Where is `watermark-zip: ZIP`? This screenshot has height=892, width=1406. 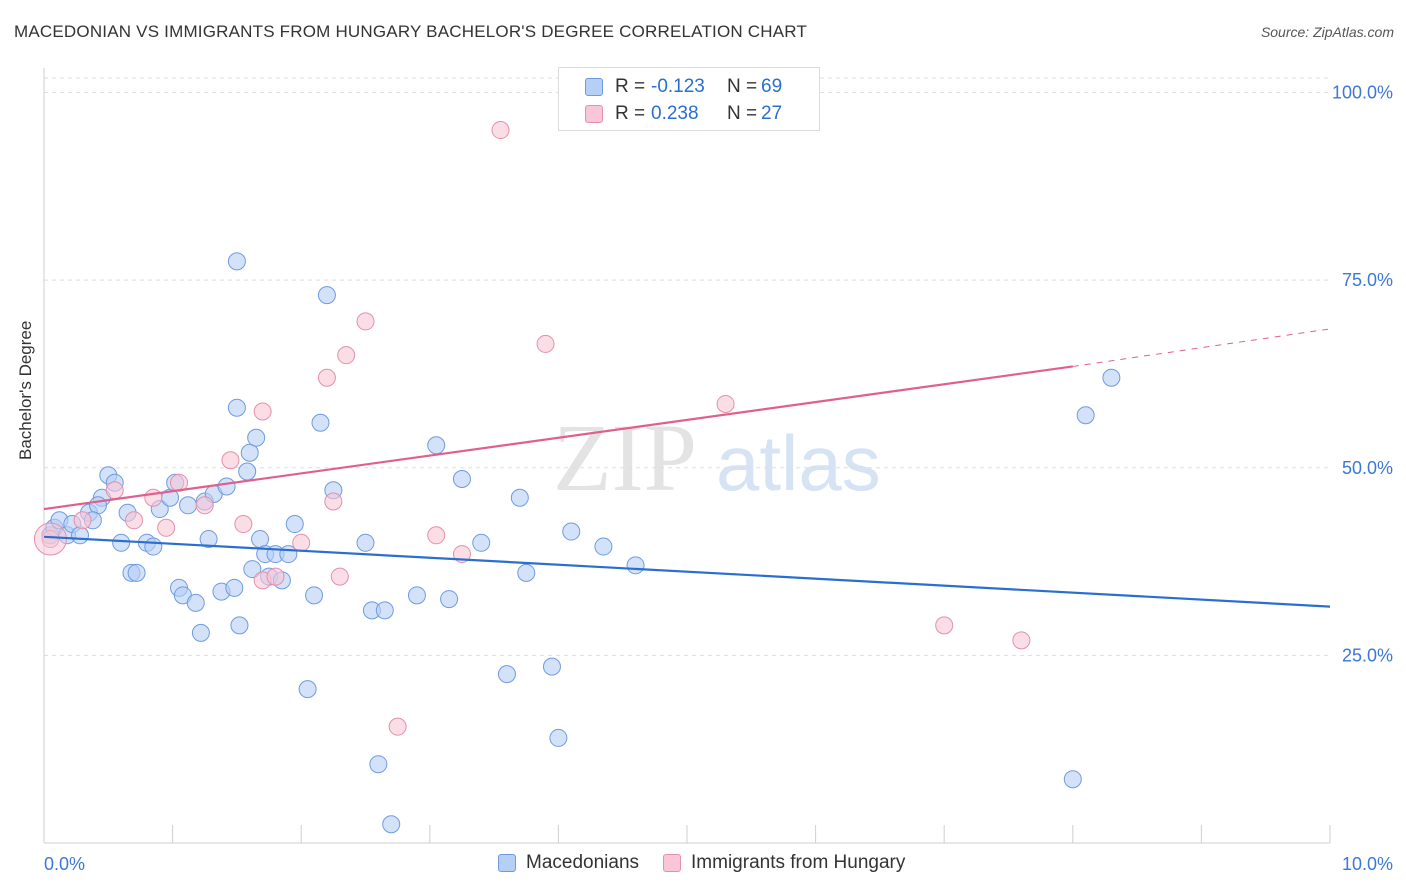
watermark-zip: ZIP is located at coordinates (625, 457).